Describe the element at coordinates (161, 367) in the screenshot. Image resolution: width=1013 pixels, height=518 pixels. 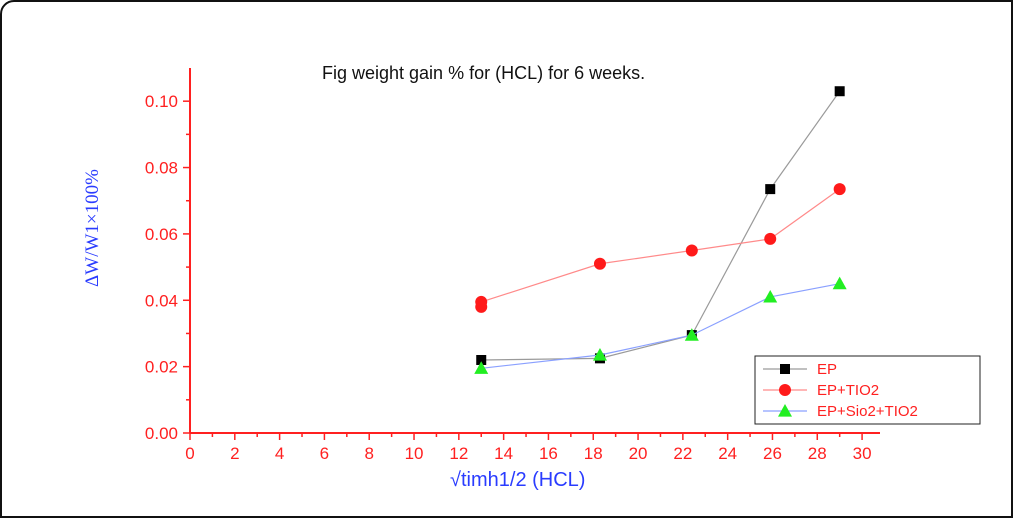
I see `y-tick-label: 0.02` at that location.